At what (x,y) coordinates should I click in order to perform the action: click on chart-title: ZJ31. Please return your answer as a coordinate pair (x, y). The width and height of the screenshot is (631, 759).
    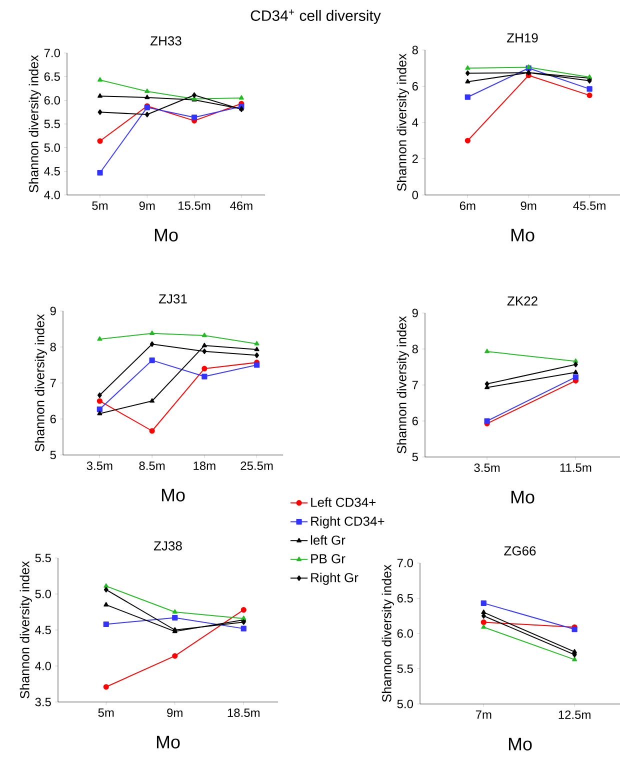
    Looking at the image, I should click on (172, 299).